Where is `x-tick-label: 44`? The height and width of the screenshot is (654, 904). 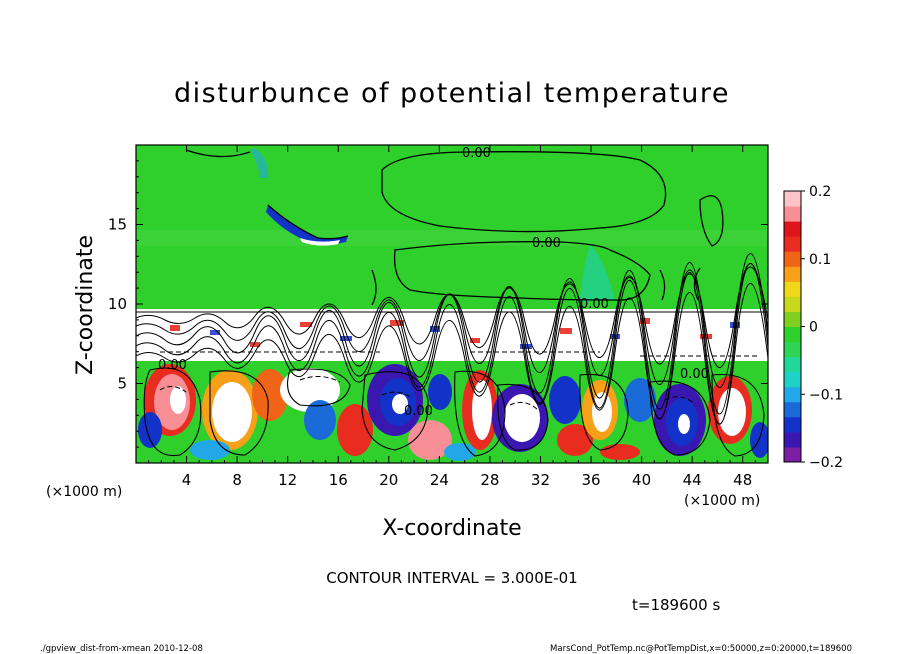
x-tick-label: 44 is located at coordinates (692, 480).